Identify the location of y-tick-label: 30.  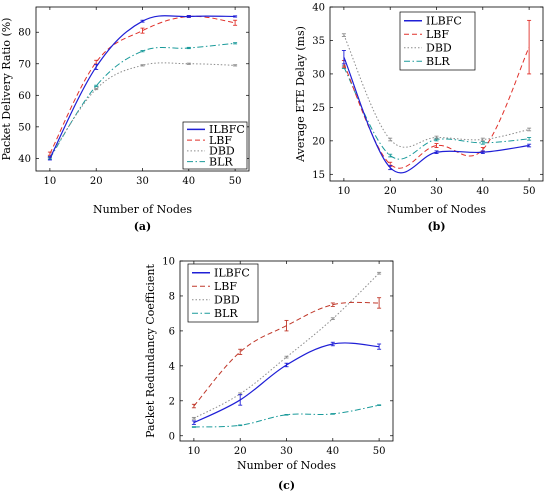
(318, 74).